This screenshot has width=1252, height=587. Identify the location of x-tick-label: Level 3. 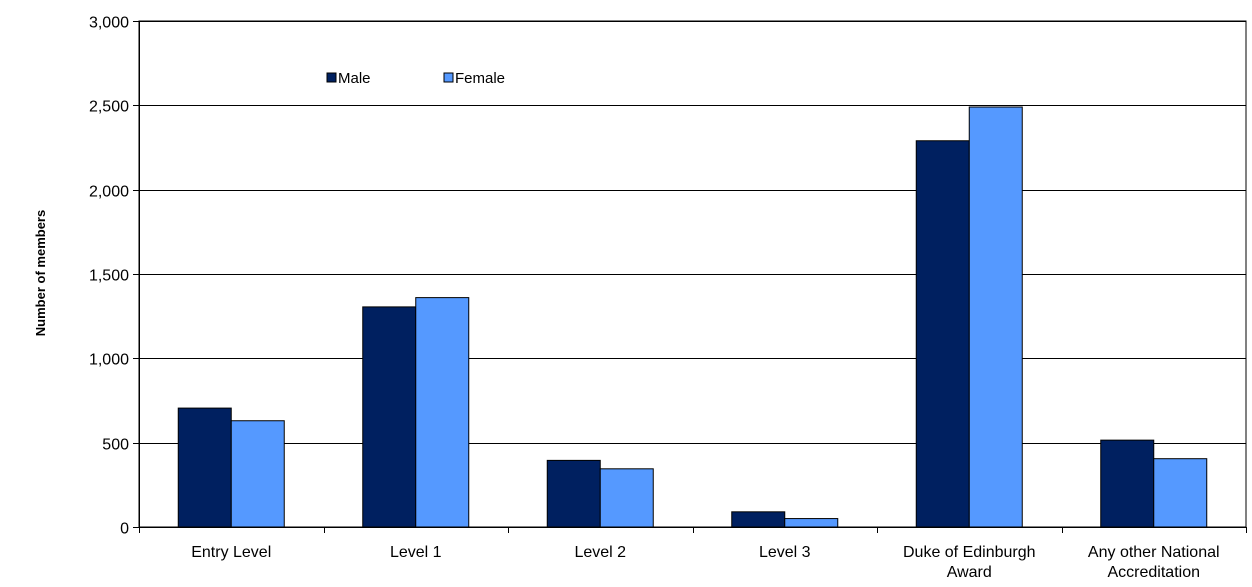
(785, 552).